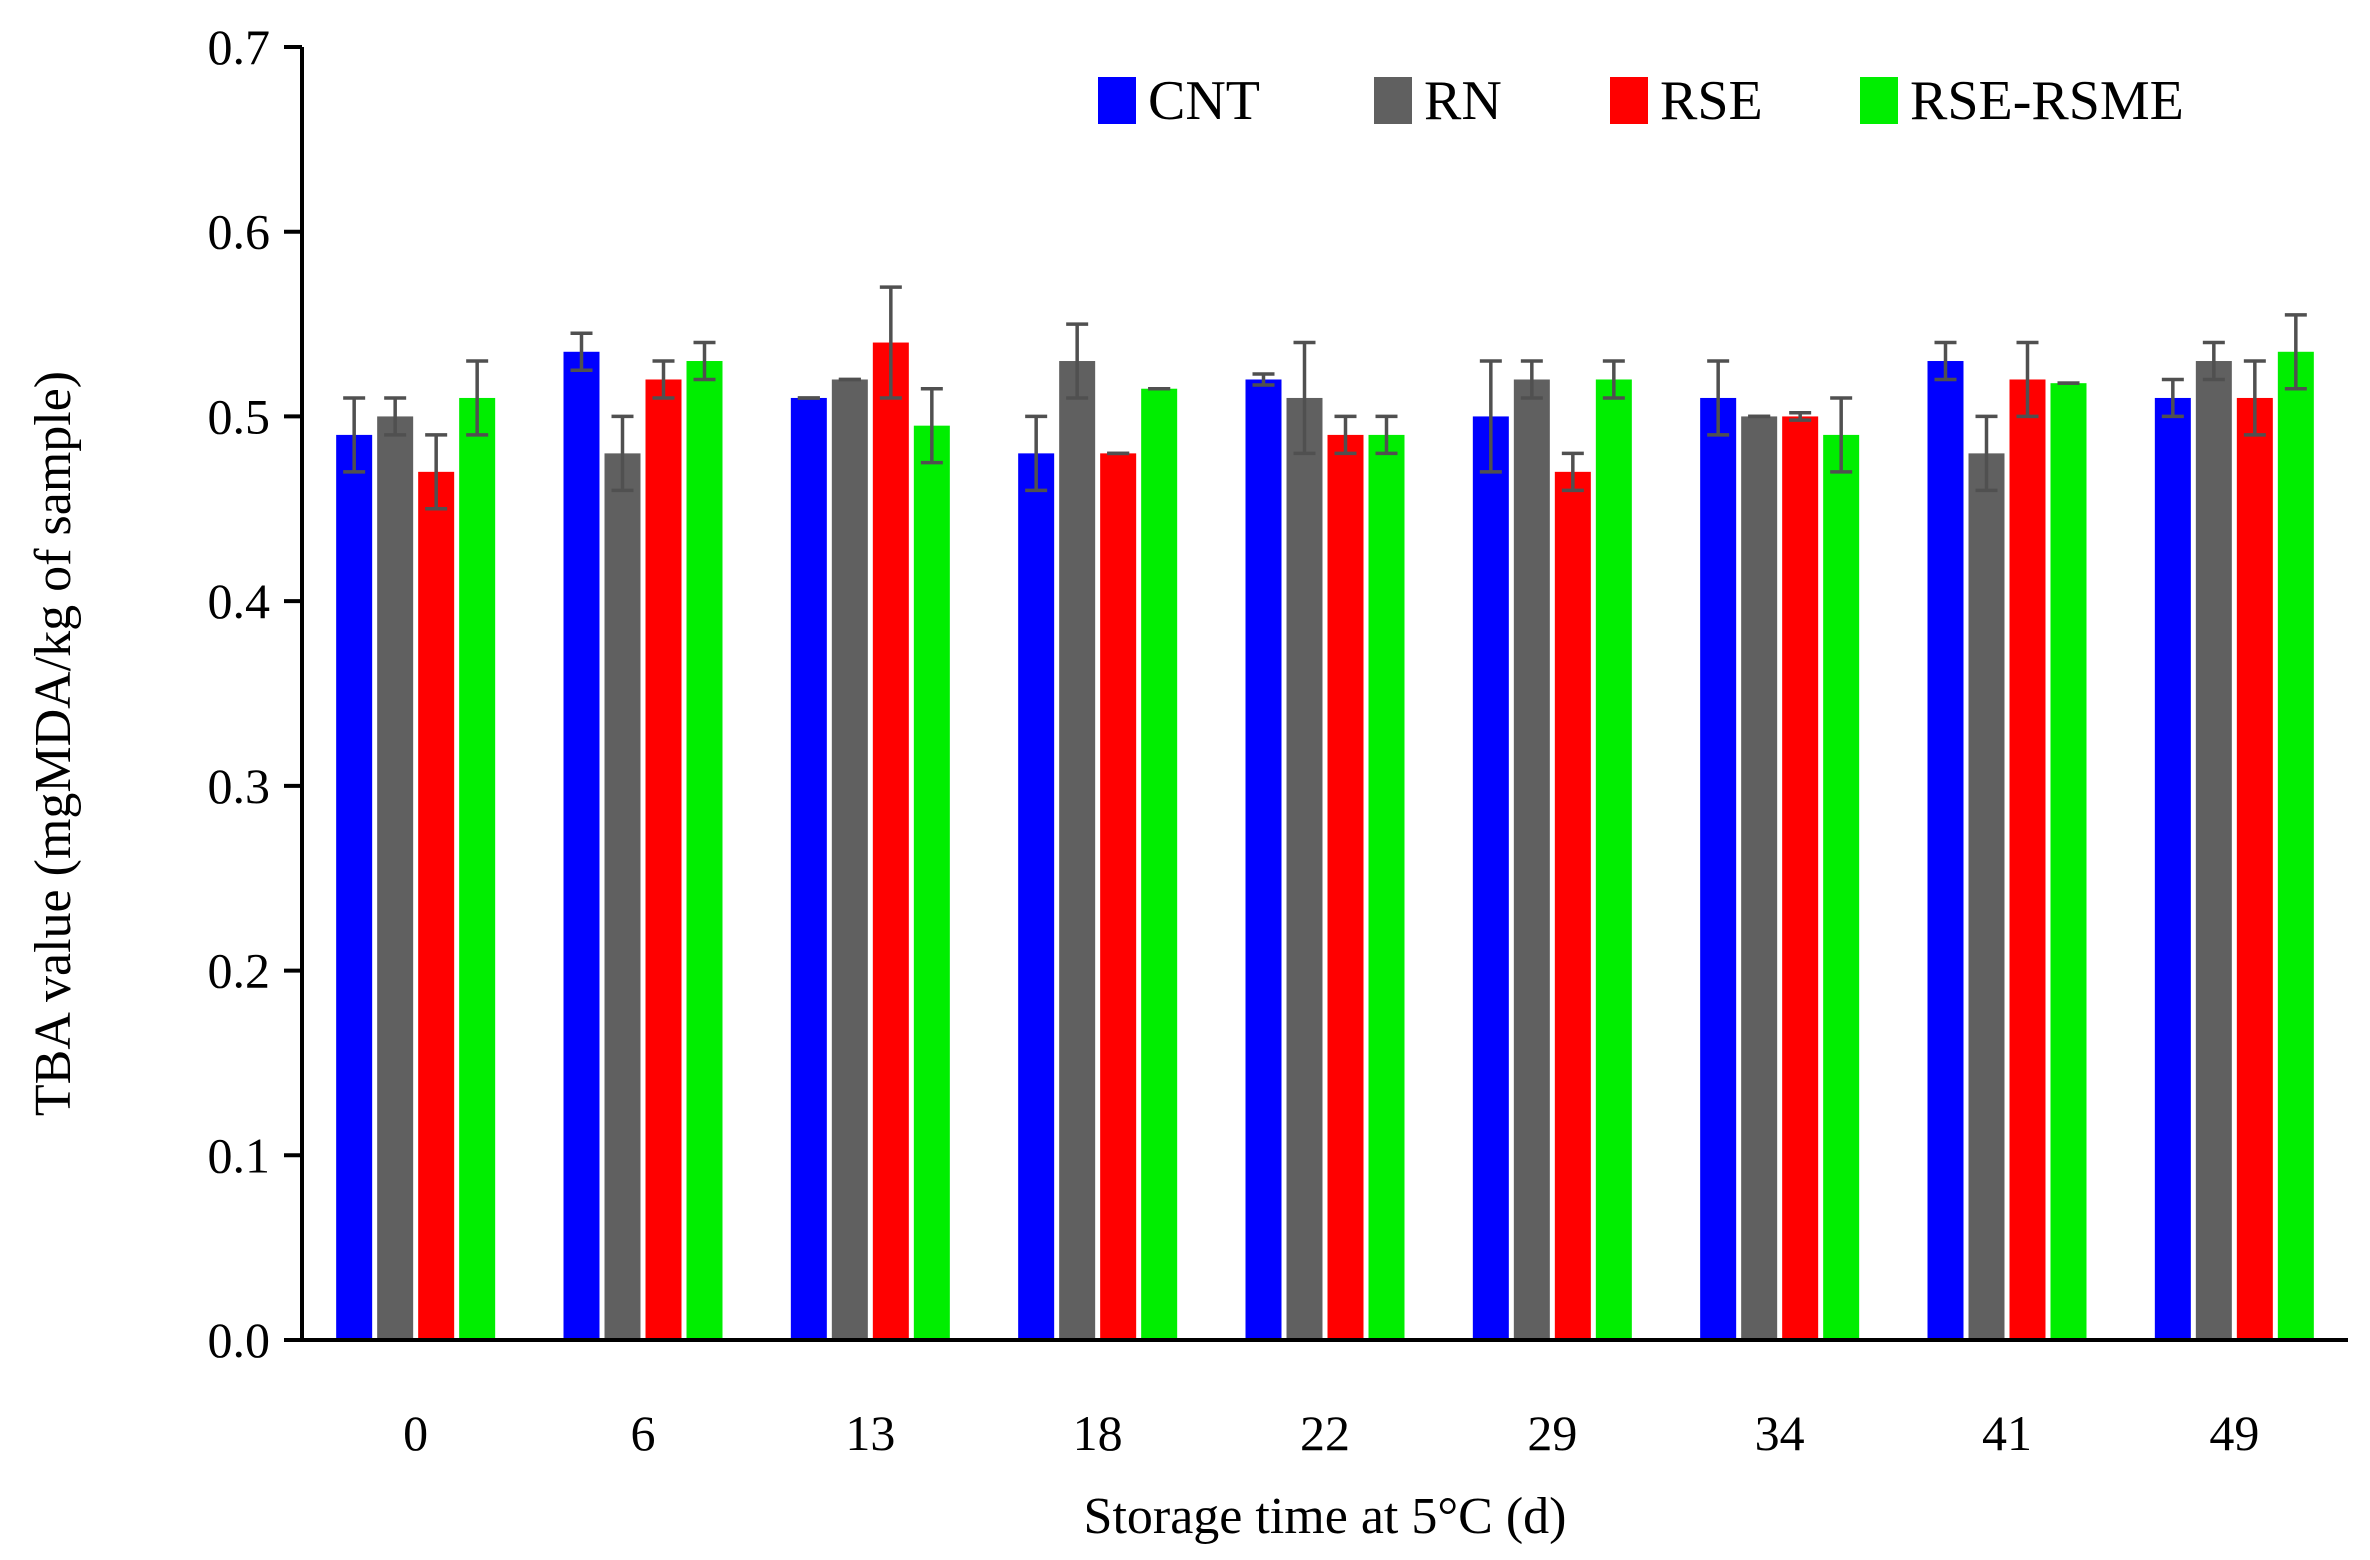  I want to click on y-tick-label: 0.0, so click(239, 1340).